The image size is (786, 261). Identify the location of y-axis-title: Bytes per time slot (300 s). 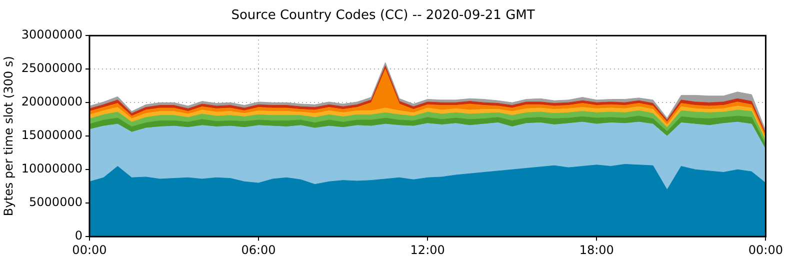
(8, 136).